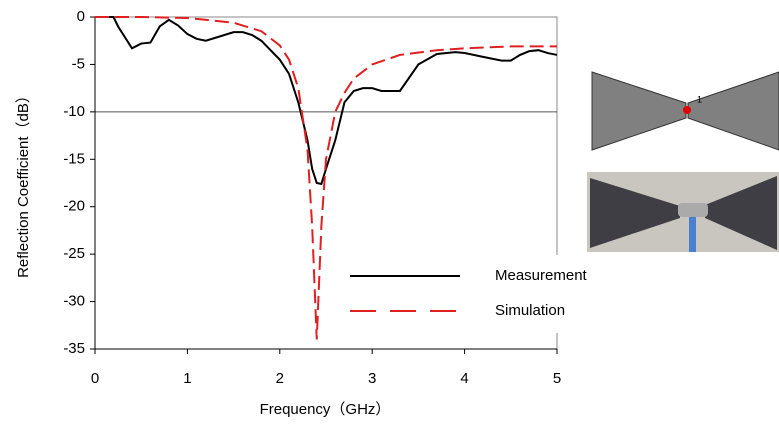 This screenshot has width=779, height=425. I want to click on y-tick-label: -30, so click(74, 301).